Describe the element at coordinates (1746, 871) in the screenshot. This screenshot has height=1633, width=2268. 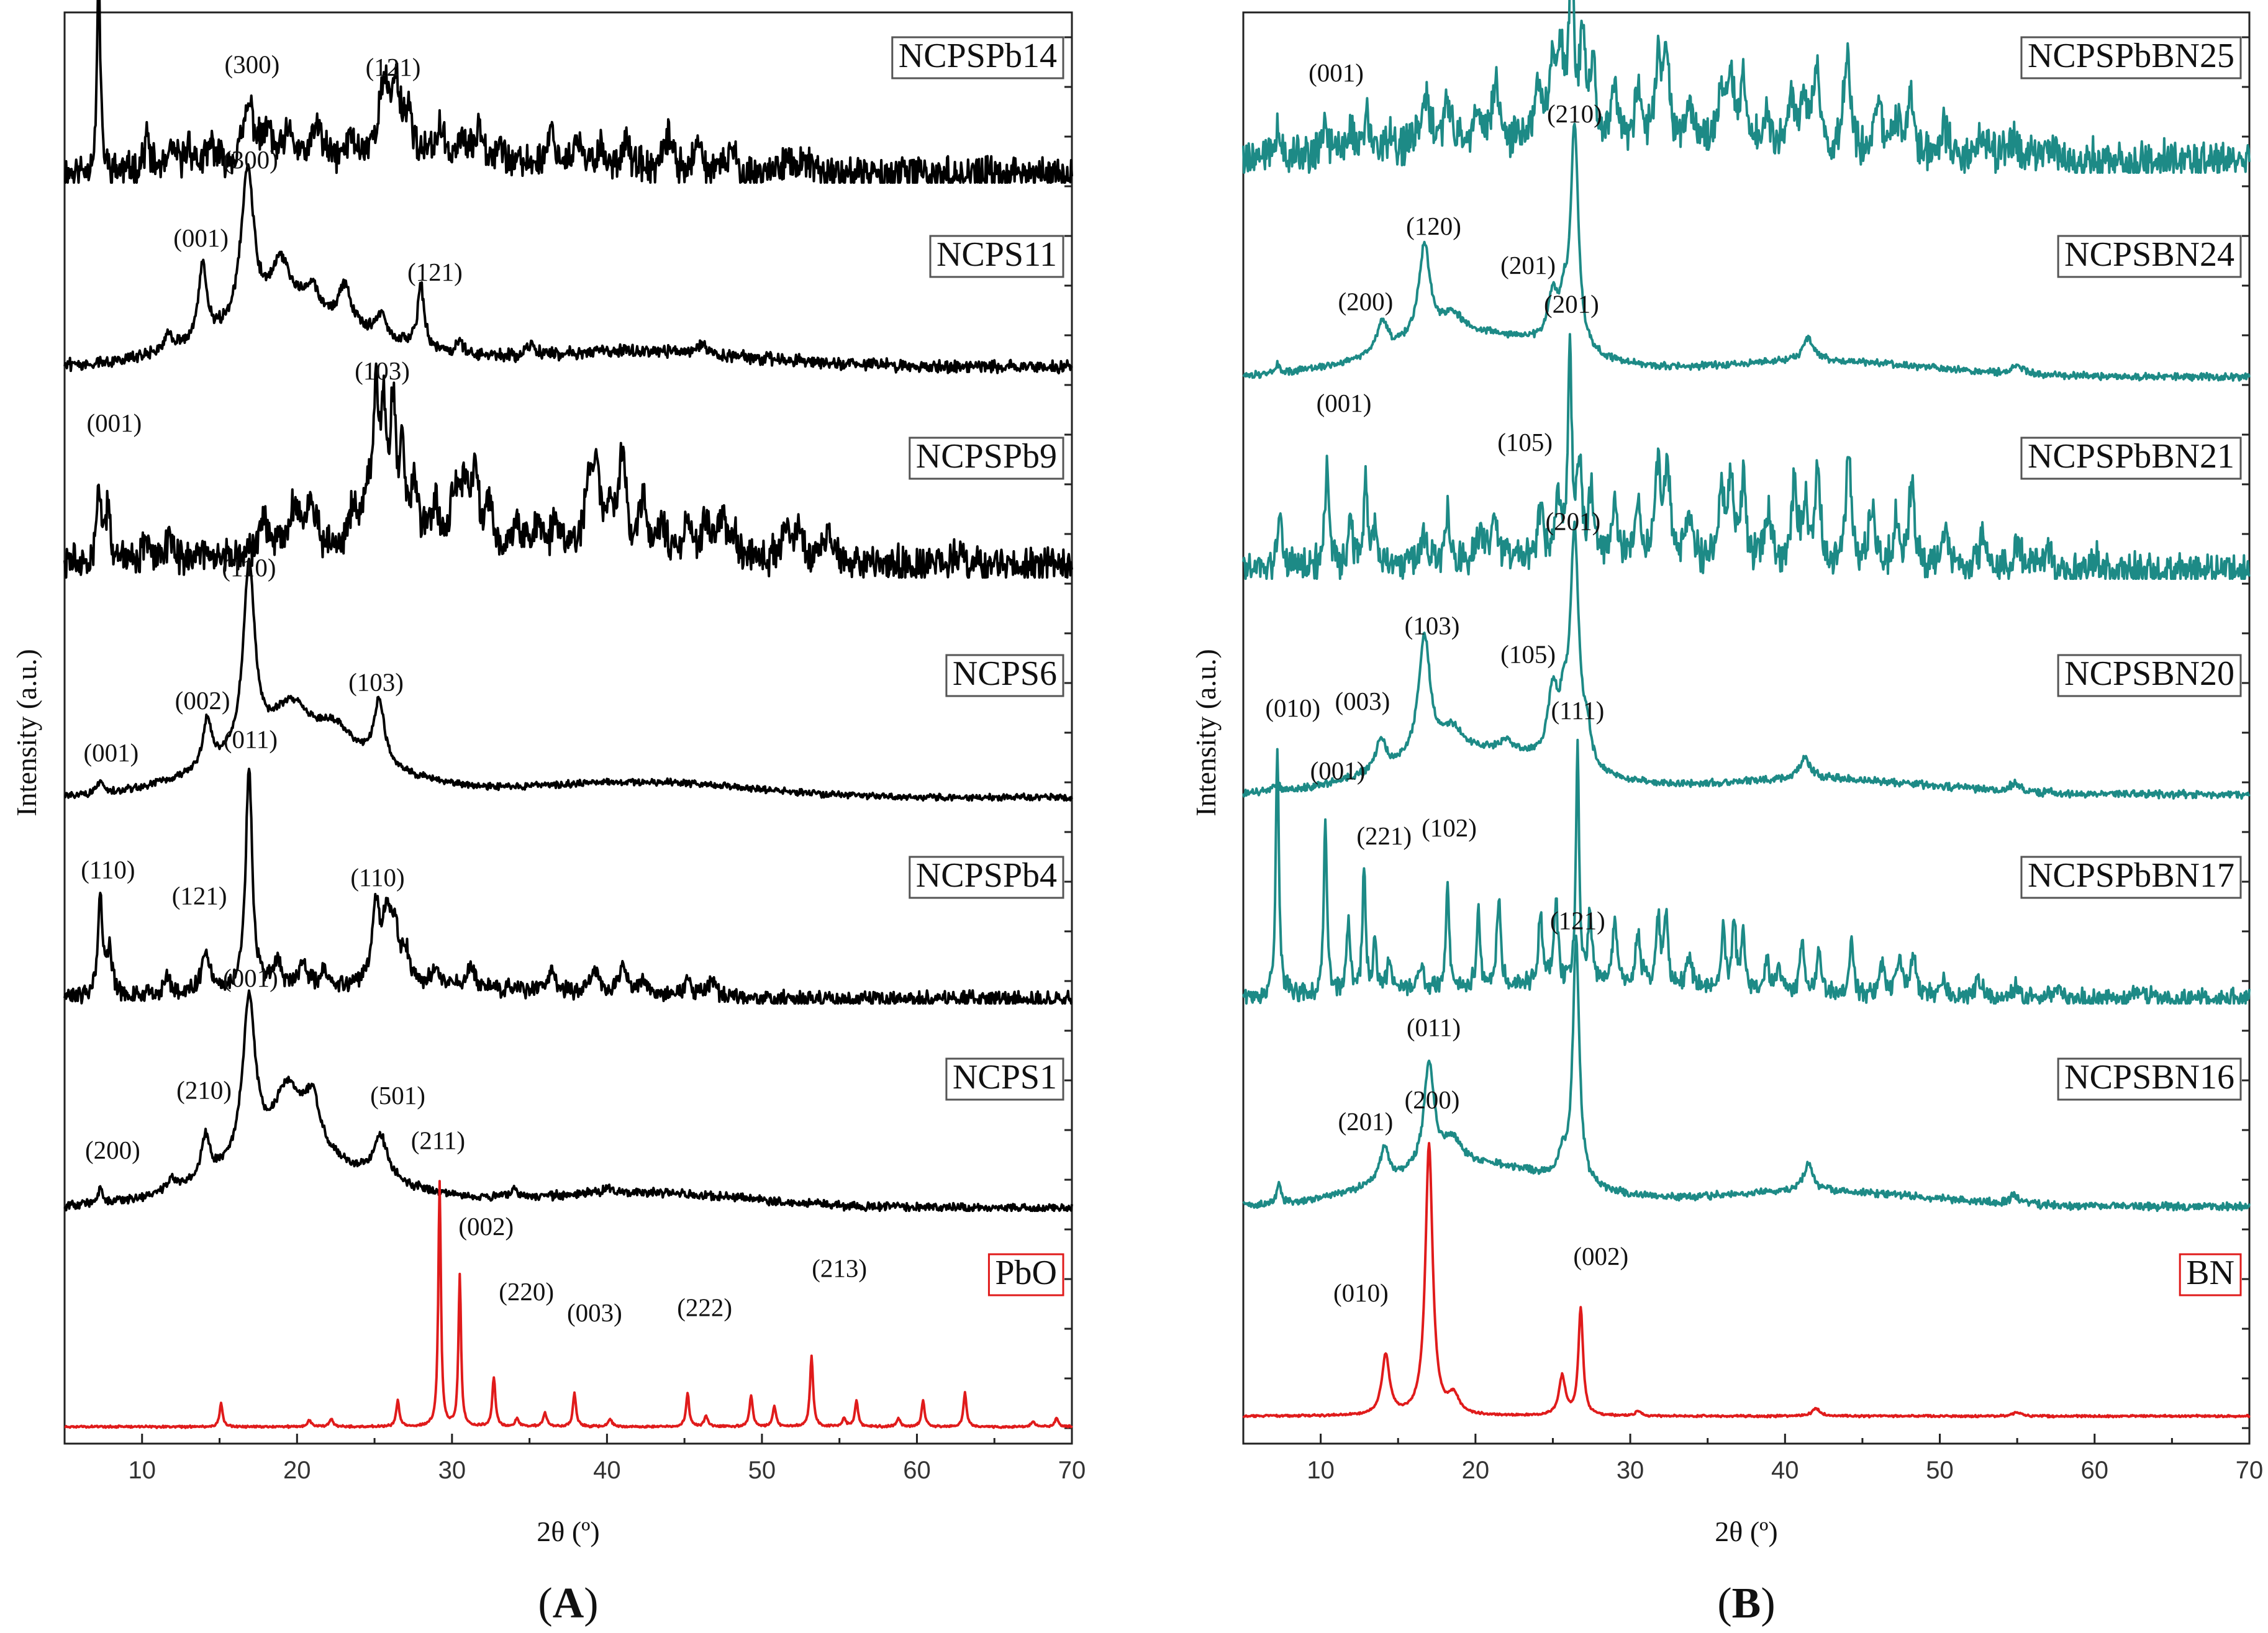
I see `series-line-ncpspbbn17` at that location.